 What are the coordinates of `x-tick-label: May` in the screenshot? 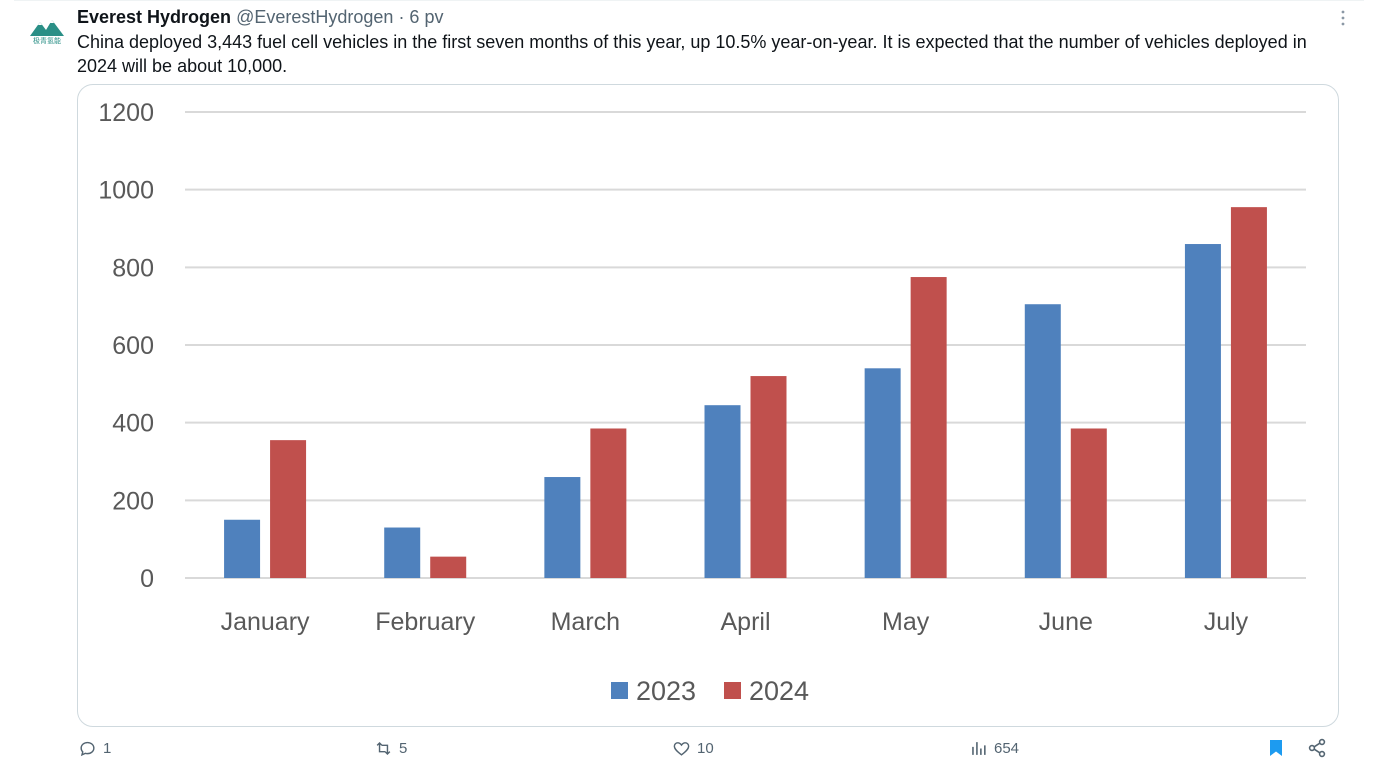 It's located at (906, 622).